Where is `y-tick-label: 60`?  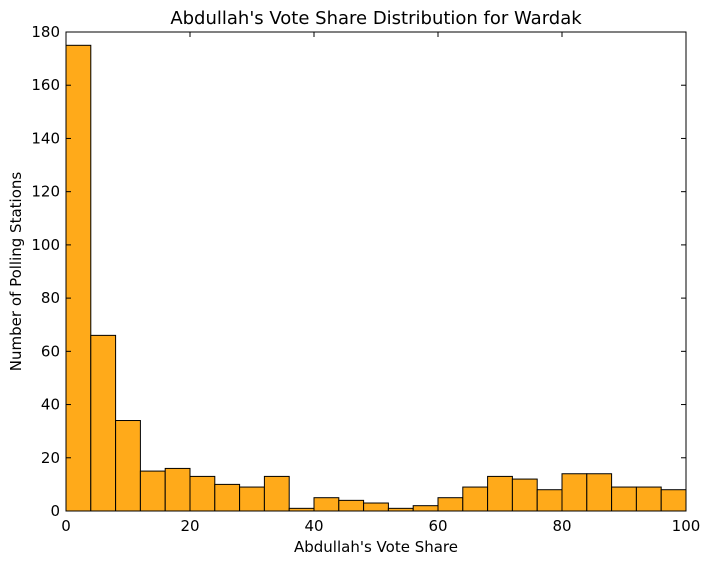
y-tick-label: 60 is located at coordinates (50, 351).